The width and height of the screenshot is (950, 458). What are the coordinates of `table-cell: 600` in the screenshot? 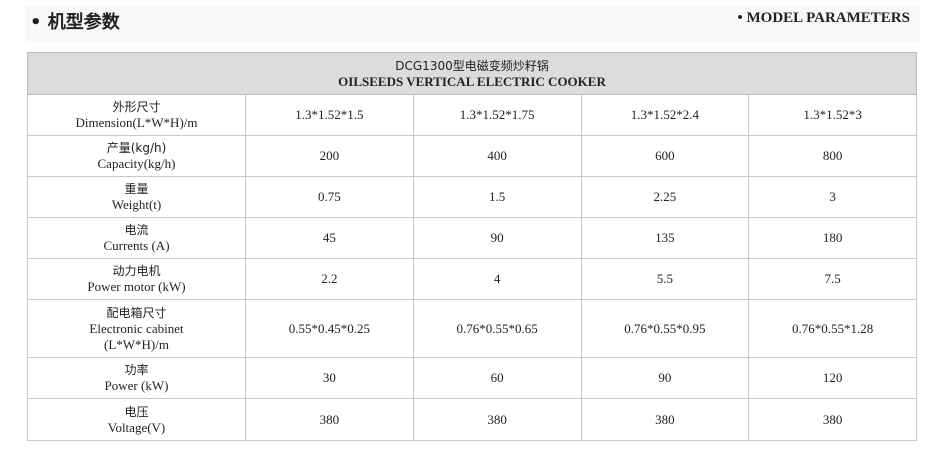 It's located at (665, 156).